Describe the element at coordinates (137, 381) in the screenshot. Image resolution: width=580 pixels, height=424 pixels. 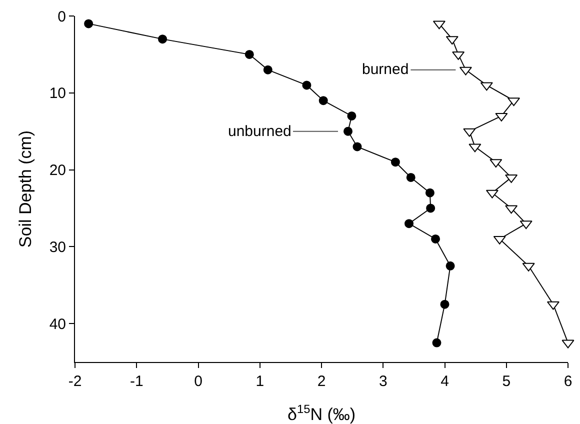
I see `x-tick-label: -1` at that location.